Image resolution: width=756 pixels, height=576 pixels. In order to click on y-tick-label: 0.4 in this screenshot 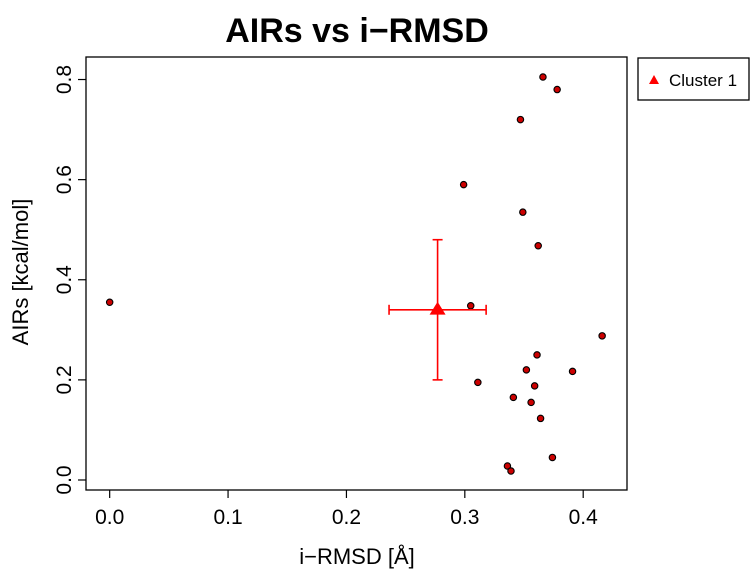, I will do `click(64, 280)`.